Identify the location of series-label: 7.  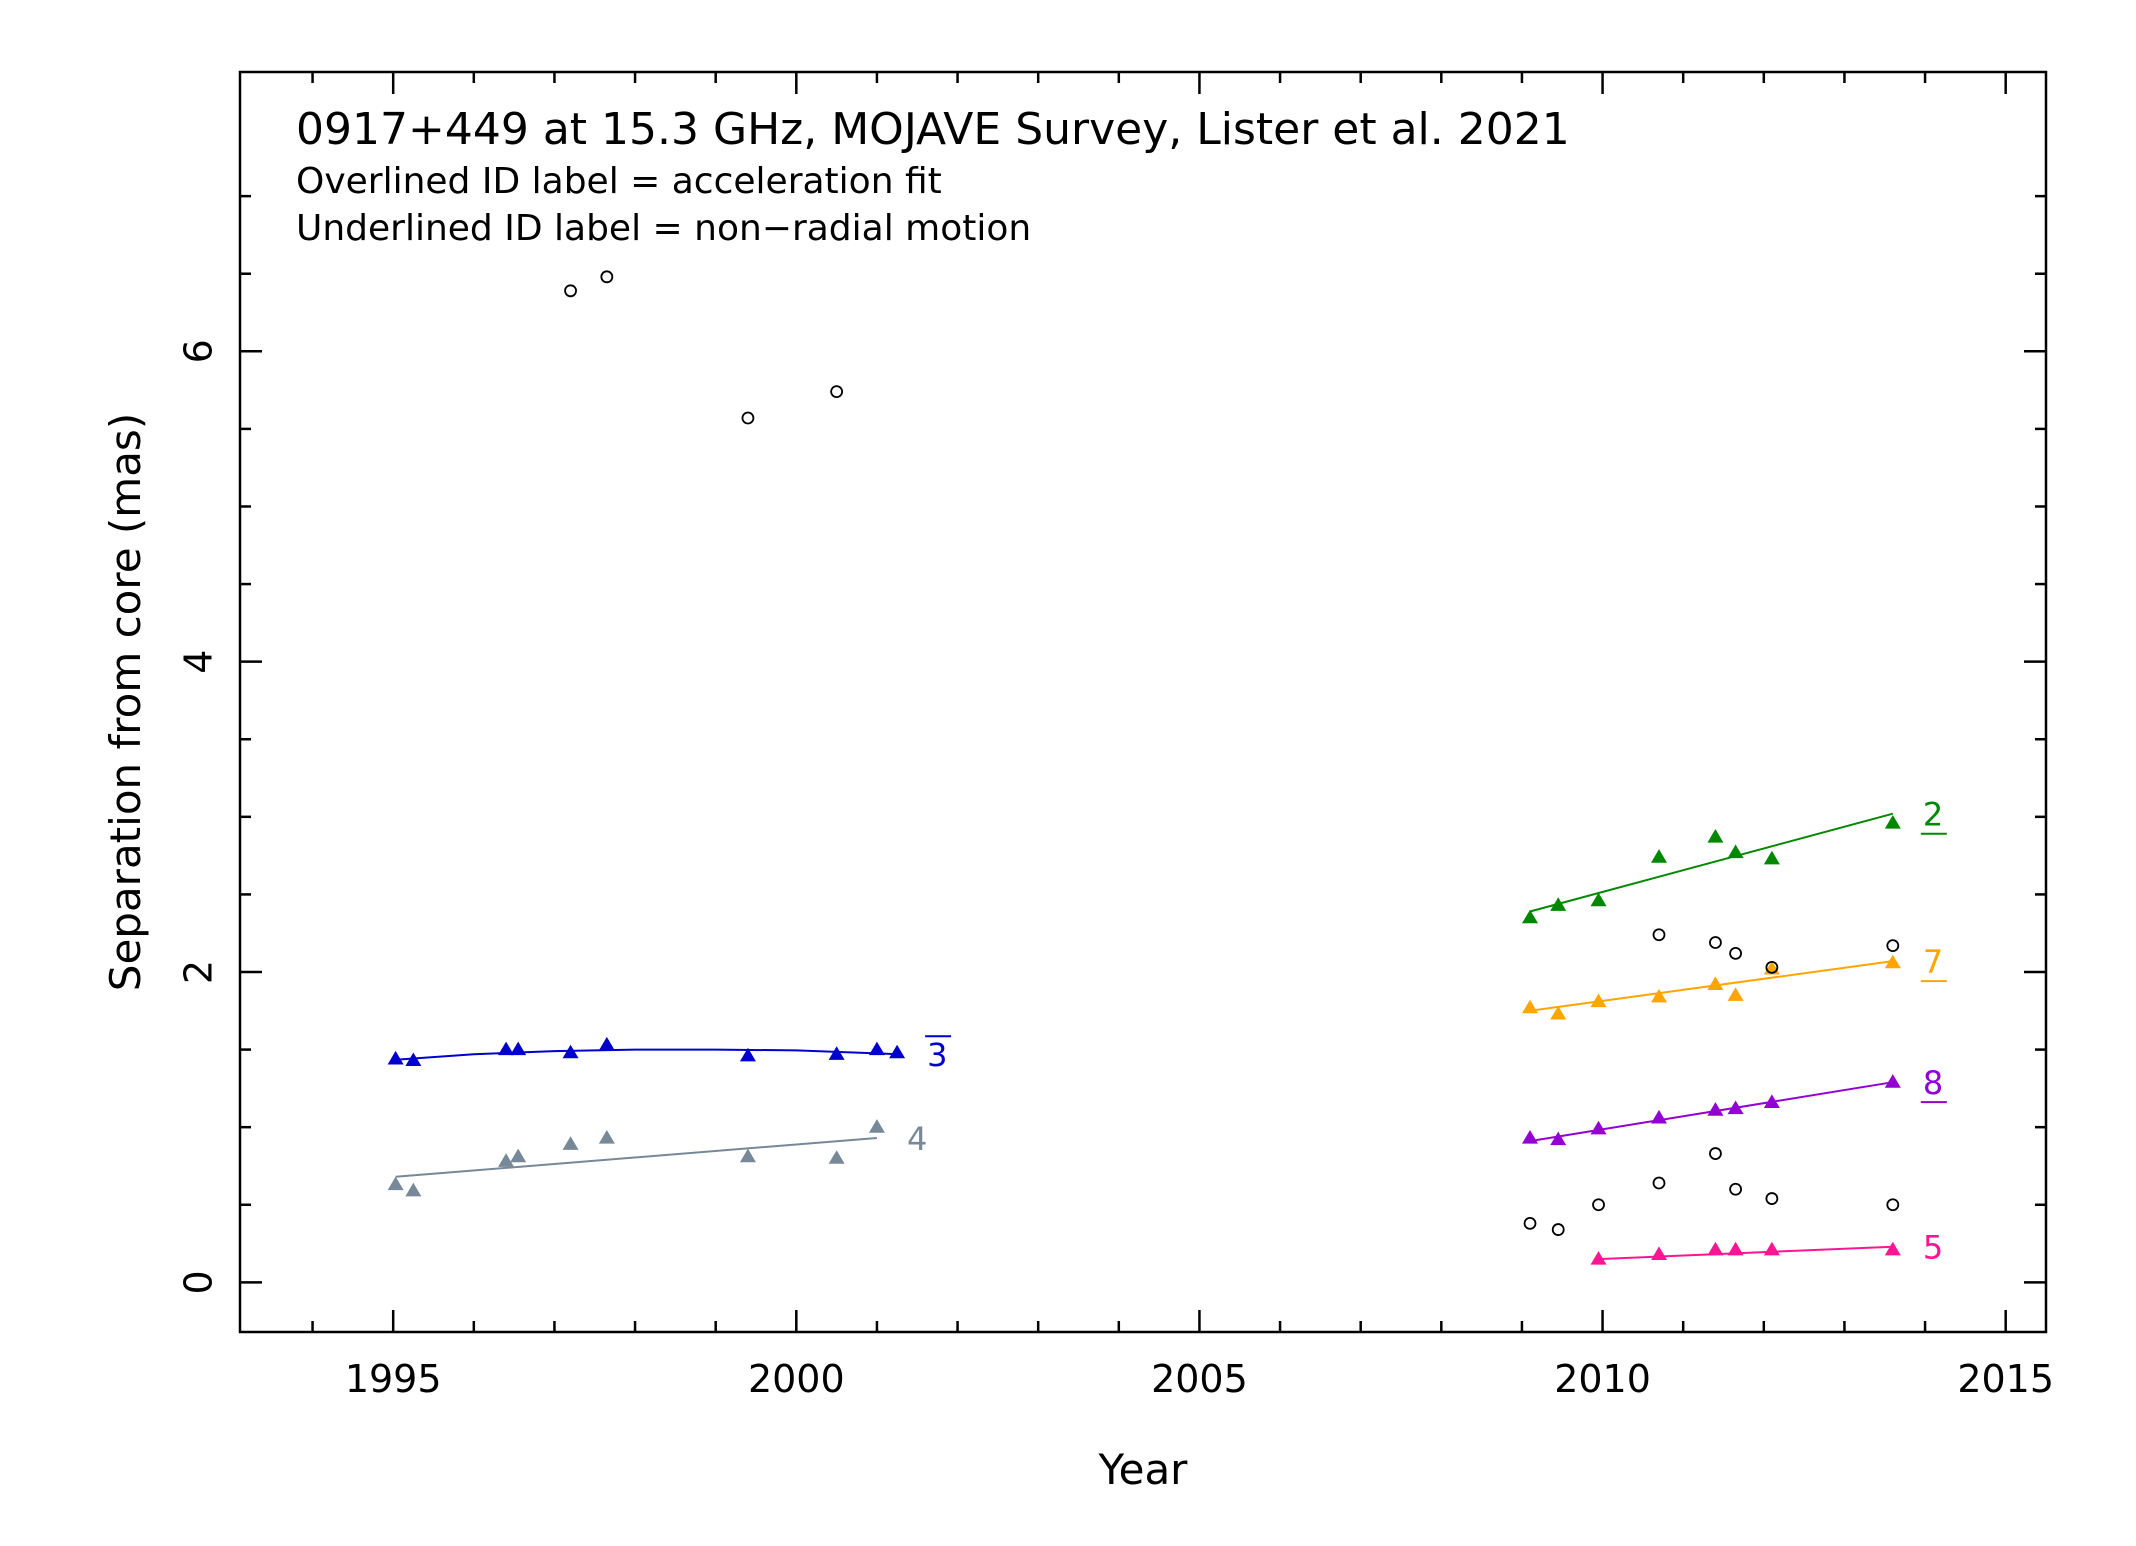
(1933, 962).